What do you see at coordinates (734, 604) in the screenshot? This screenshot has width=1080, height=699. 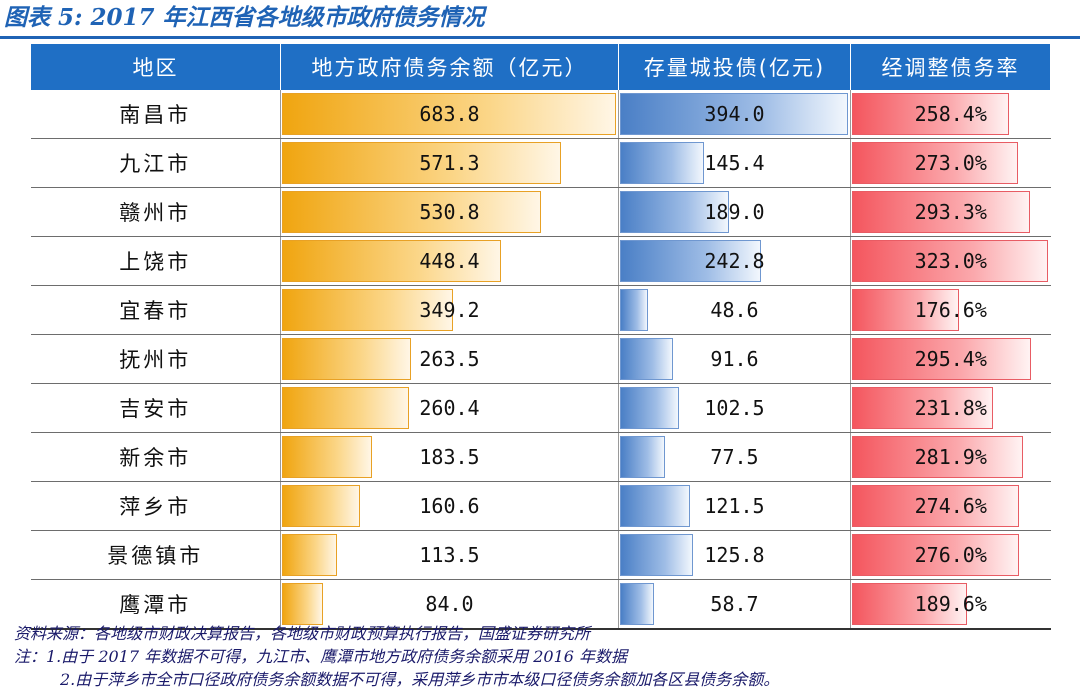 I see `chengtou-bond-value: 58.7` at bounding box center [734, 604].